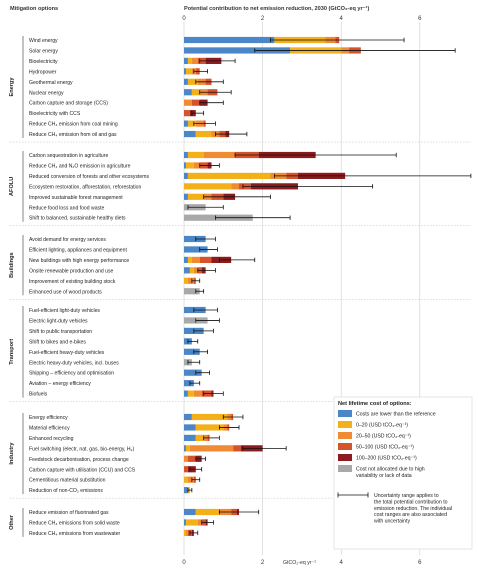 The height and width of the screenshot is (573, 478). I want to click on x-tick-bottom-2: 4, so click(342, 563).